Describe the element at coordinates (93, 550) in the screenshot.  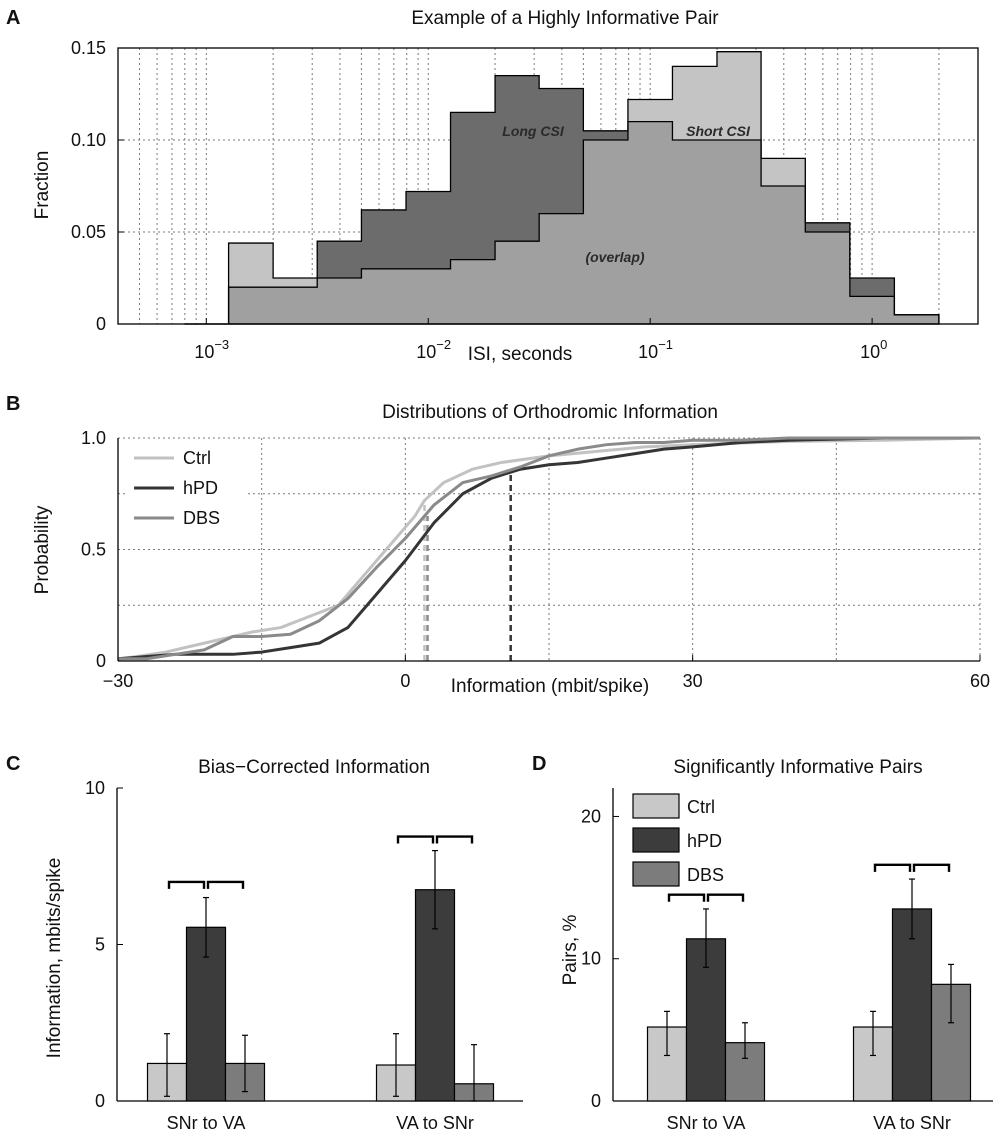
I see `y-tick-label-b: 0.5` at that location.